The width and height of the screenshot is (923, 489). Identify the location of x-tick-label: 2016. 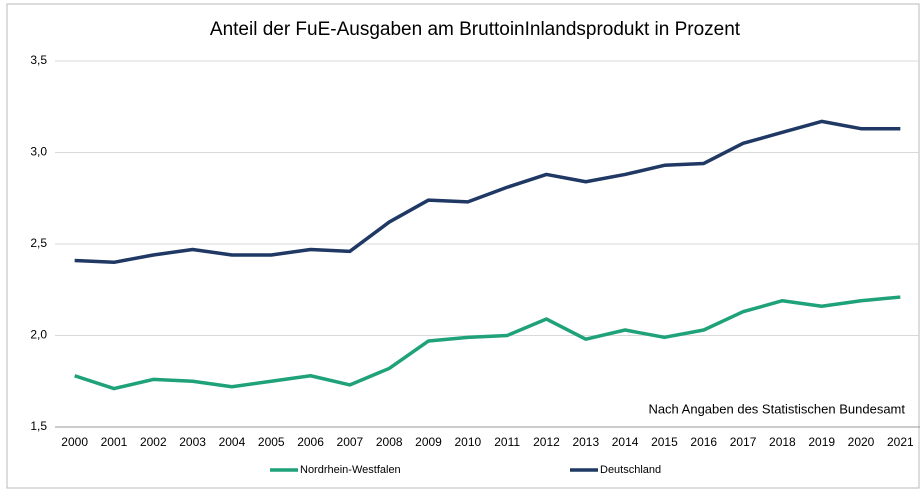
(703, 442).